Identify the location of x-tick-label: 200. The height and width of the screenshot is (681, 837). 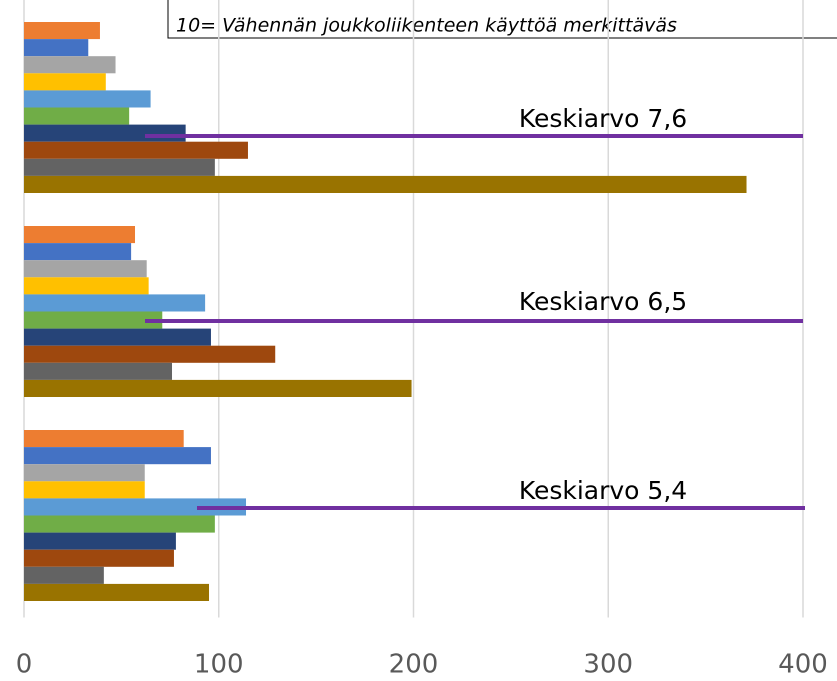
(414, 665).